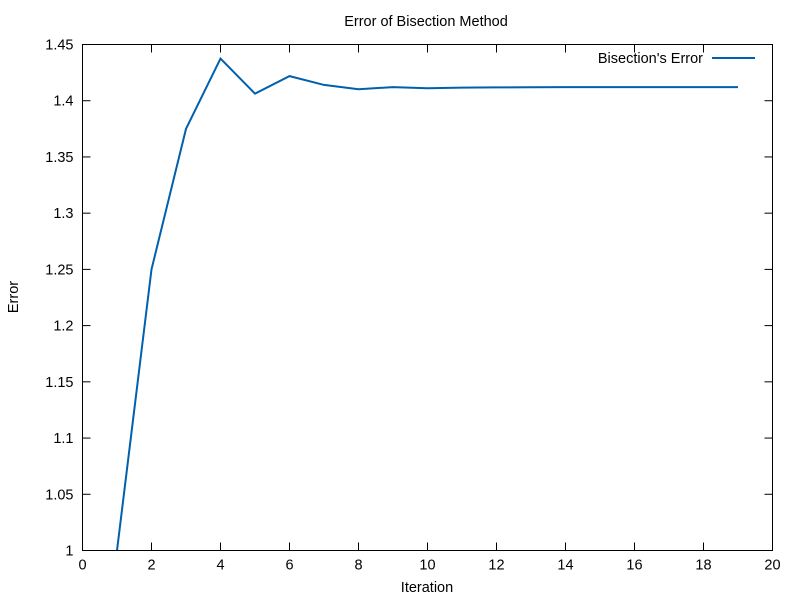 The width and height of the screenshot is (800, 600). Describe the element at coordinates (14, 297) in the screenshot. I see `y-axis-label: Error` at that location.